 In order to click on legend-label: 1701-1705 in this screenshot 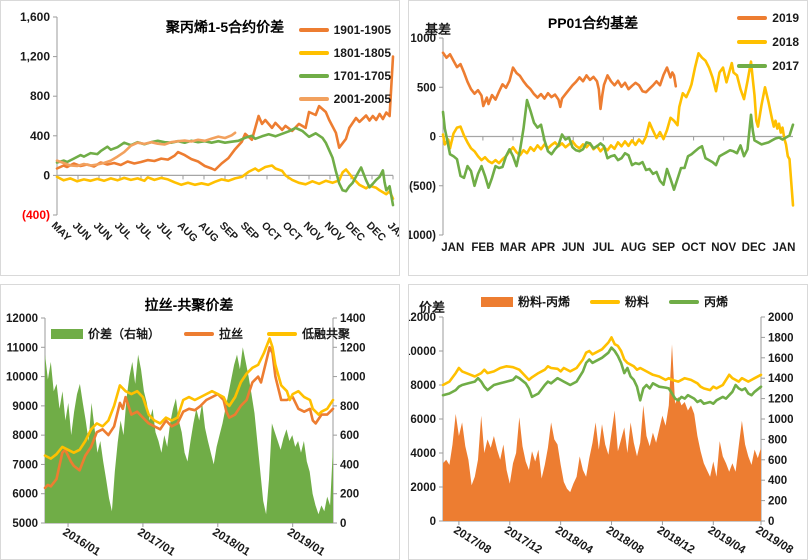, I will do `click(362, 76)`.